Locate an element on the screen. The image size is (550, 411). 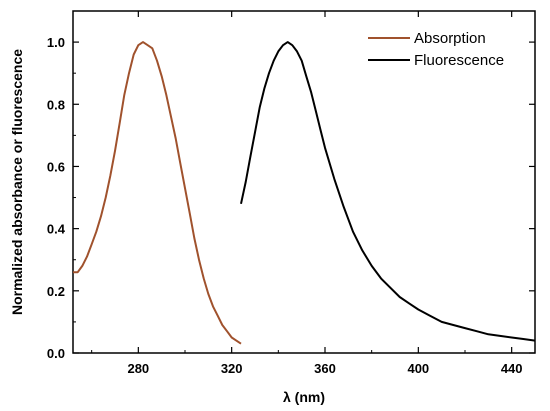
x-tick-label: 400 is located at coordinates (418, 368).